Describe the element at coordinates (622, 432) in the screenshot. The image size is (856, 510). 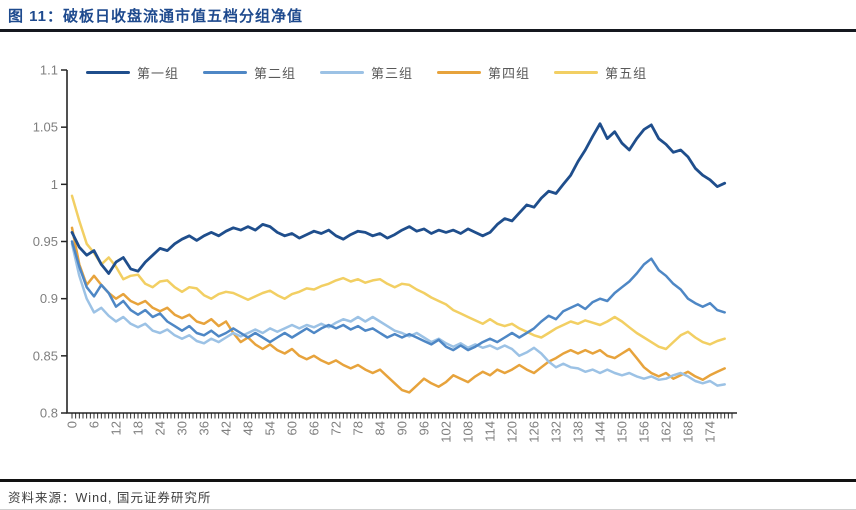
I see `x-tick-label: 150` at that location.